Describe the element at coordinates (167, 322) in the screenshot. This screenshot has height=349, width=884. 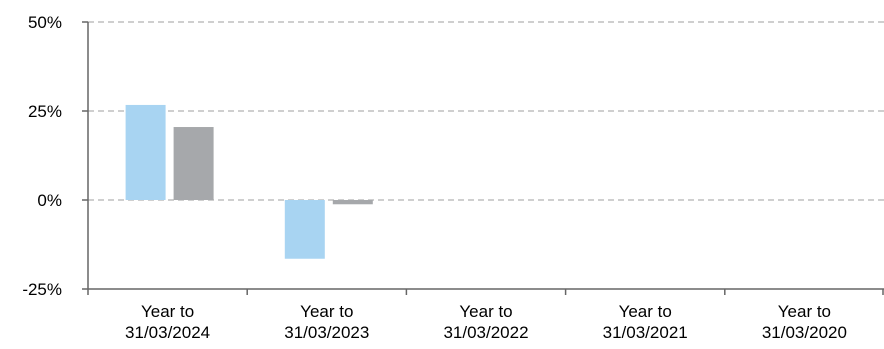
I see `x-category-label-1: Year to 31/03/2024` at that location.